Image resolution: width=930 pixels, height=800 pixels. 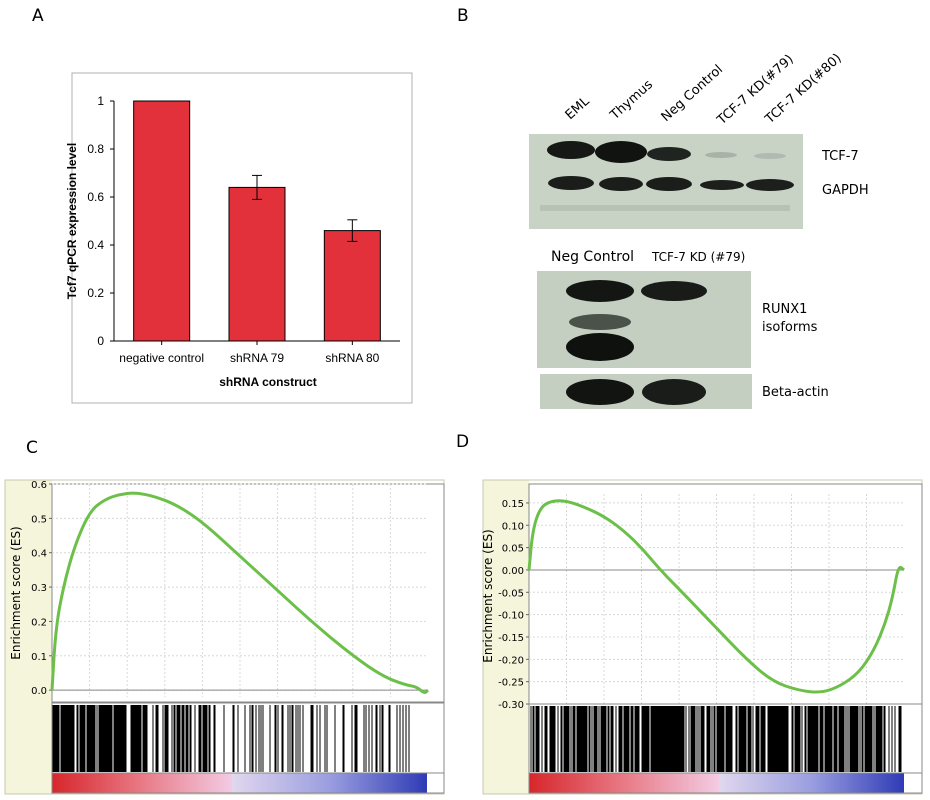 What do you see at coordinates (511, 660) in the screenshot?
I see `ytick-label: -0.20` at bounding box center [511, 660].